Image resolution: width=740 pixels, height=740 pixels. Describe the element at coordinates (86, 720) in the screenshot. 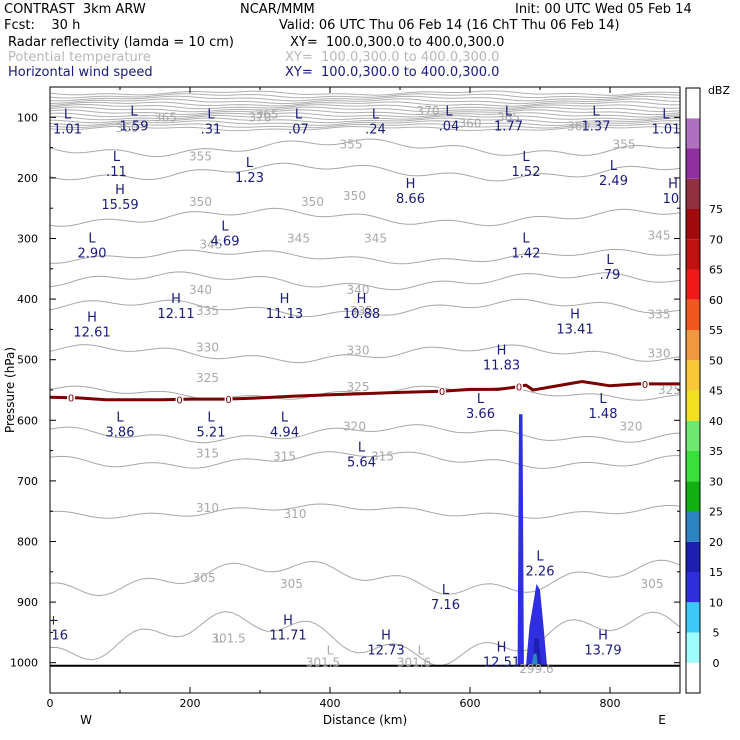

I see `x-end-label-west: W` at that location.